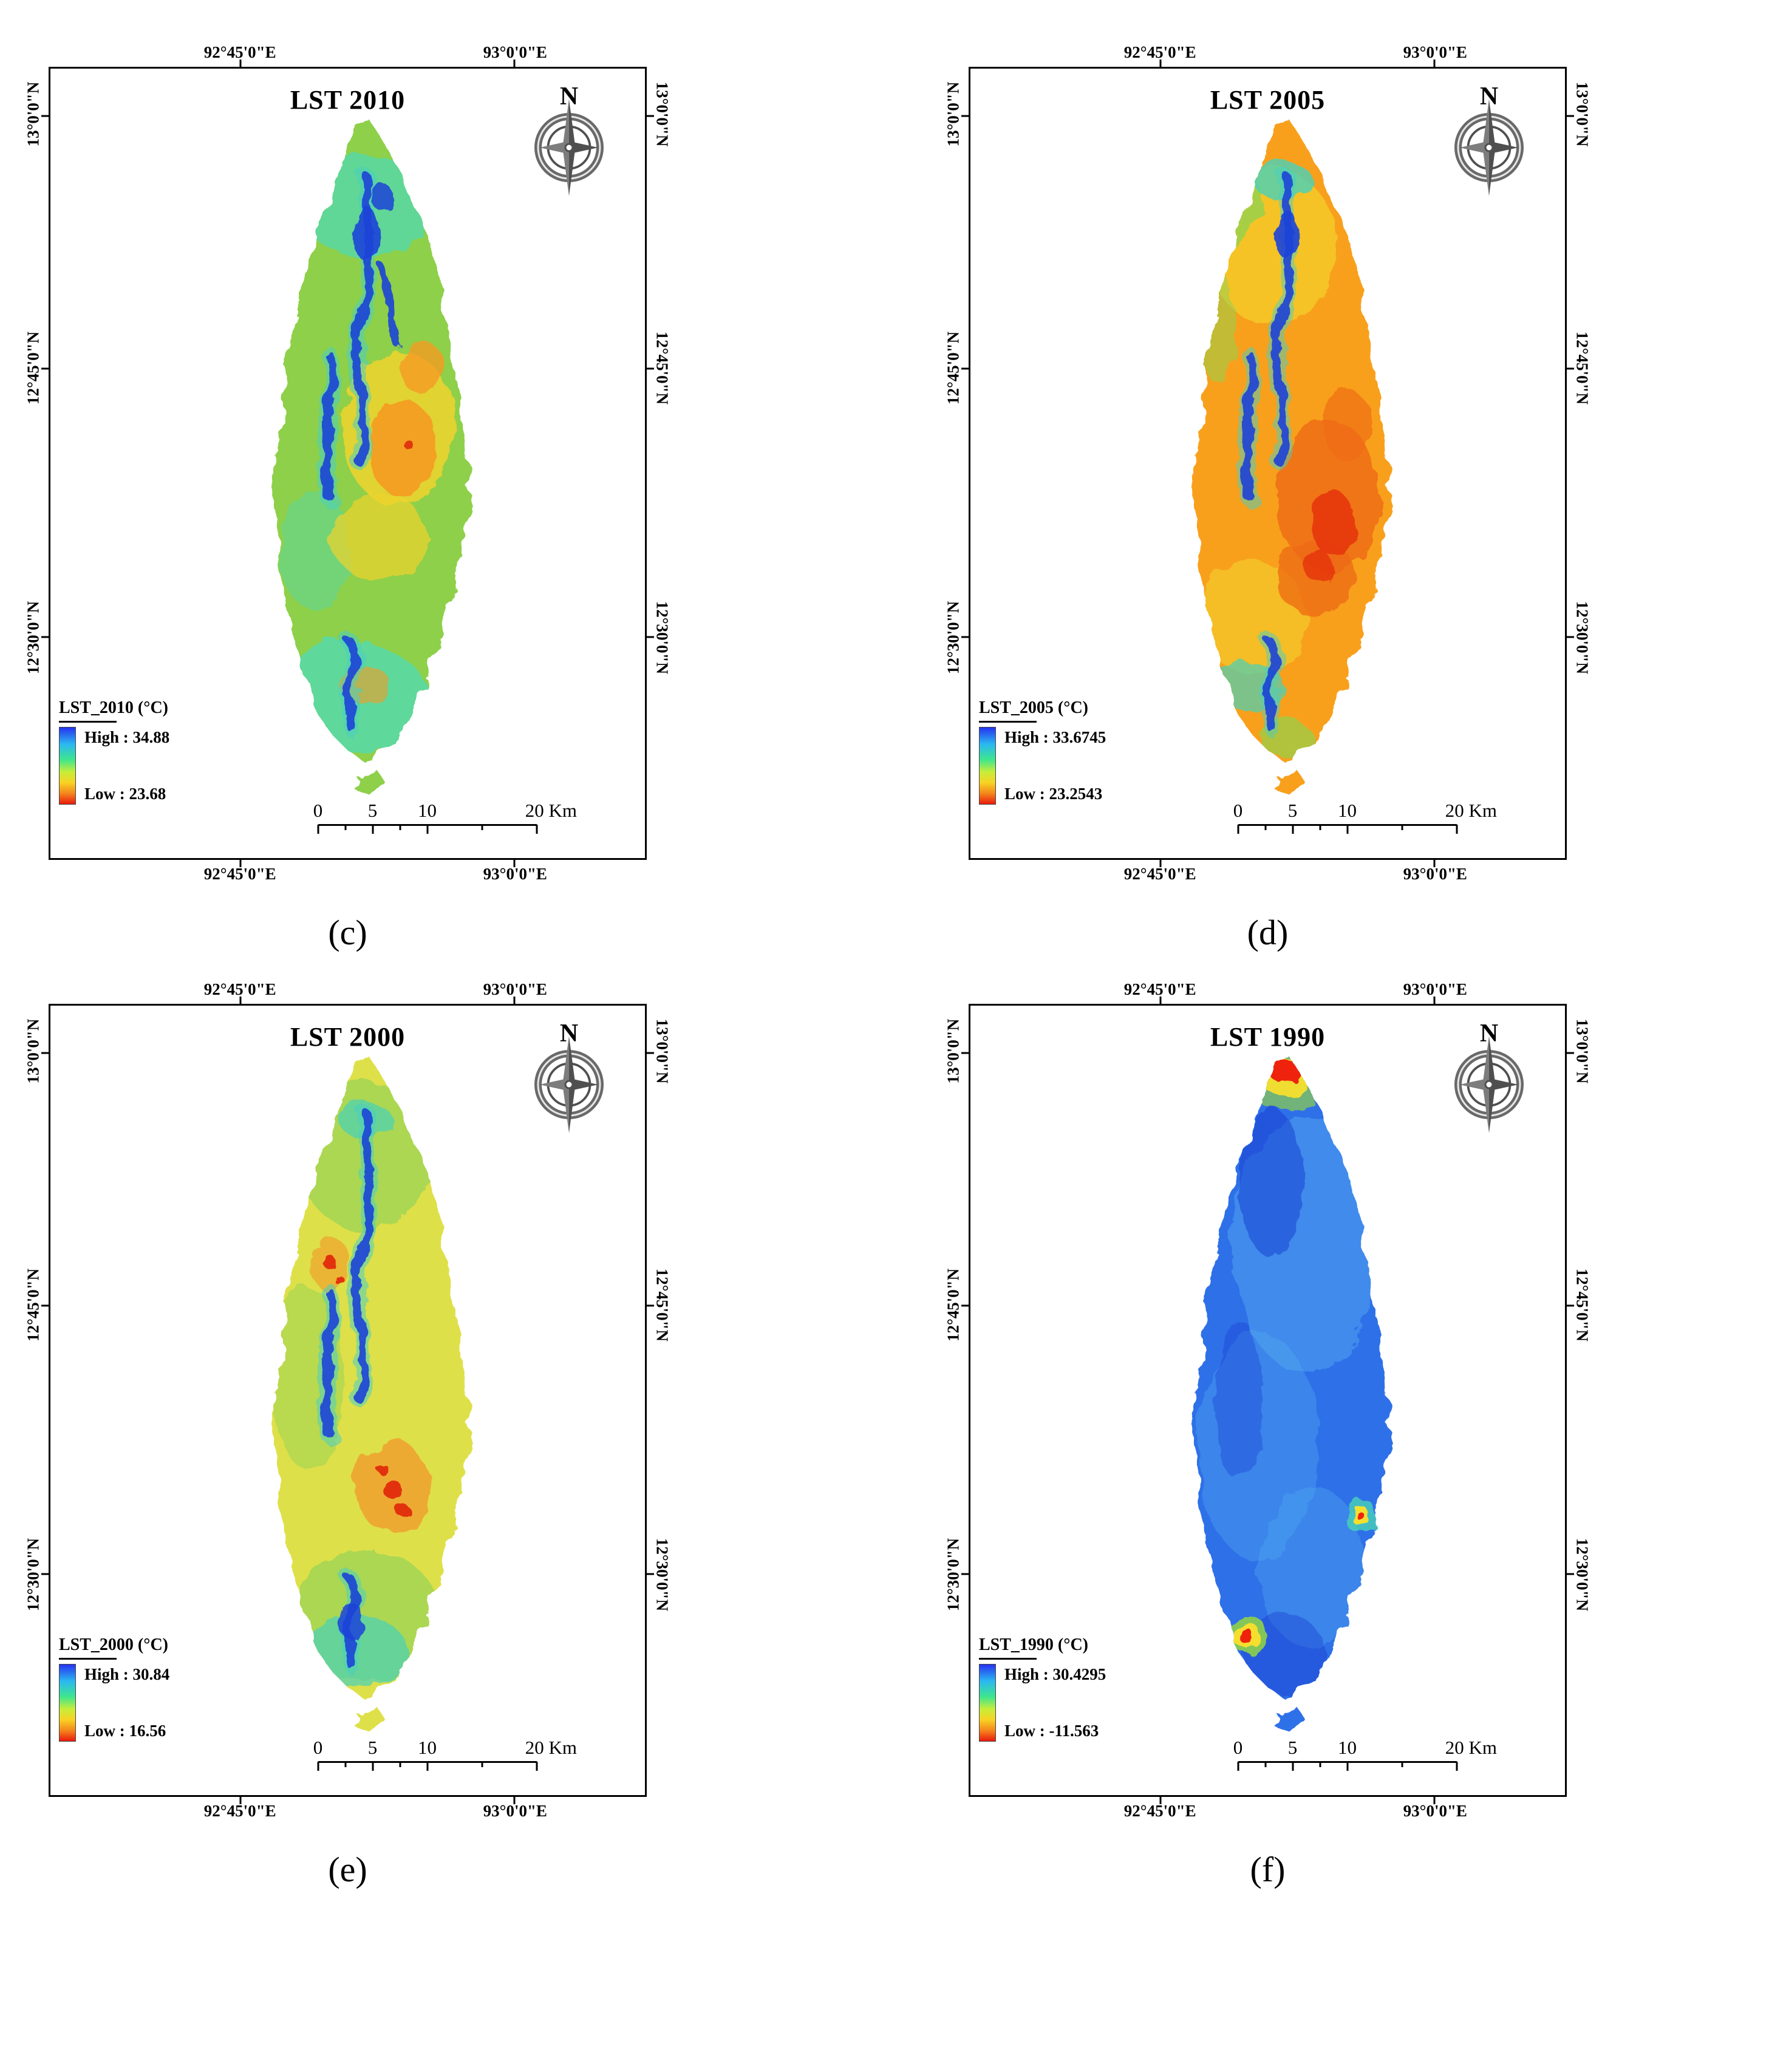  What do you see at coordinates (347, 1869) in the screenshot?
I see `panel-caption: (e)` at bounding box center [347, 1869].